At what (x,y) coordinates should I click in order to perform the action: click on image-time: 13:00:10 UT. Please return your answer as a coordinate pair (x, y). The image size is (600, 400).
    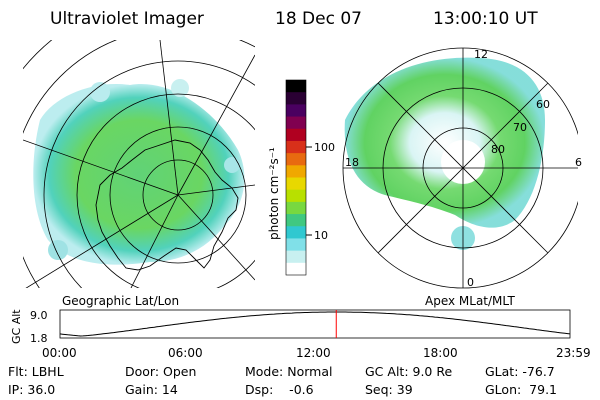
    Looking at the image, I should click on (485, 19).